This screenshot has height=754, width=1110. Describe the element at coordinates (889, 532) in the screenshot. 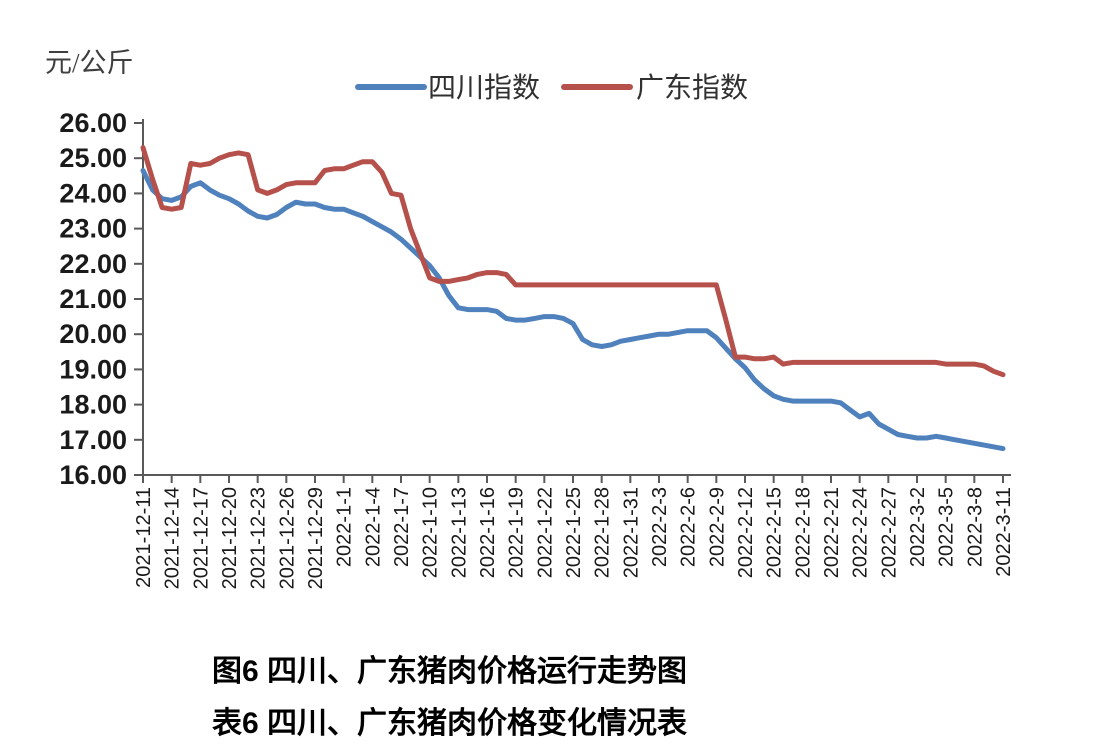

I see `x-tick-label: 2022-2-27` at that location.